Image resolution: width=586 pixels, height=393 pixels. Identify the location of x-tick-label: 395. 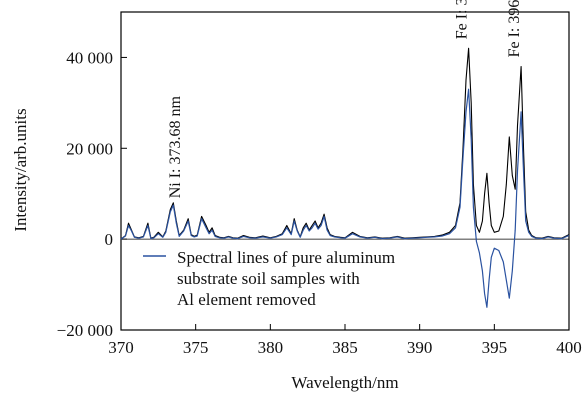
(495, 347).